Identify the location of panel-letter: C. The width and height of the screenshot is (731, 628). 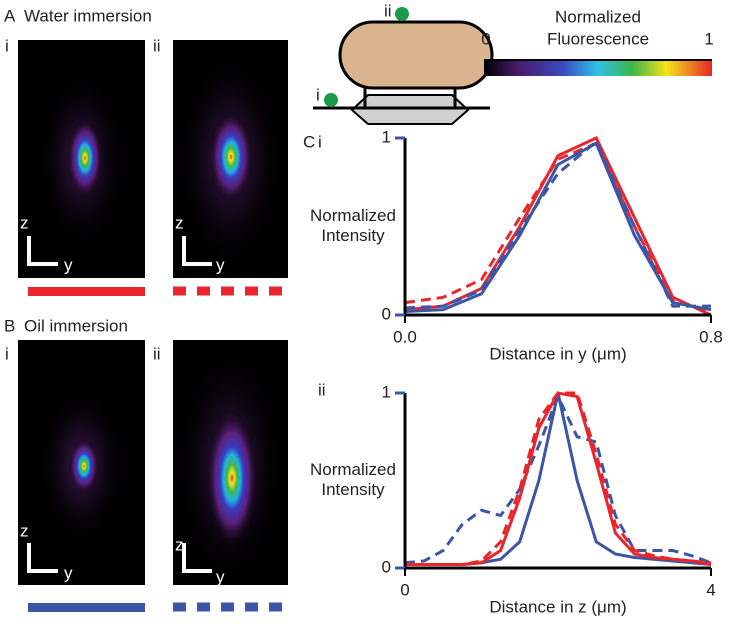
(309, 141).